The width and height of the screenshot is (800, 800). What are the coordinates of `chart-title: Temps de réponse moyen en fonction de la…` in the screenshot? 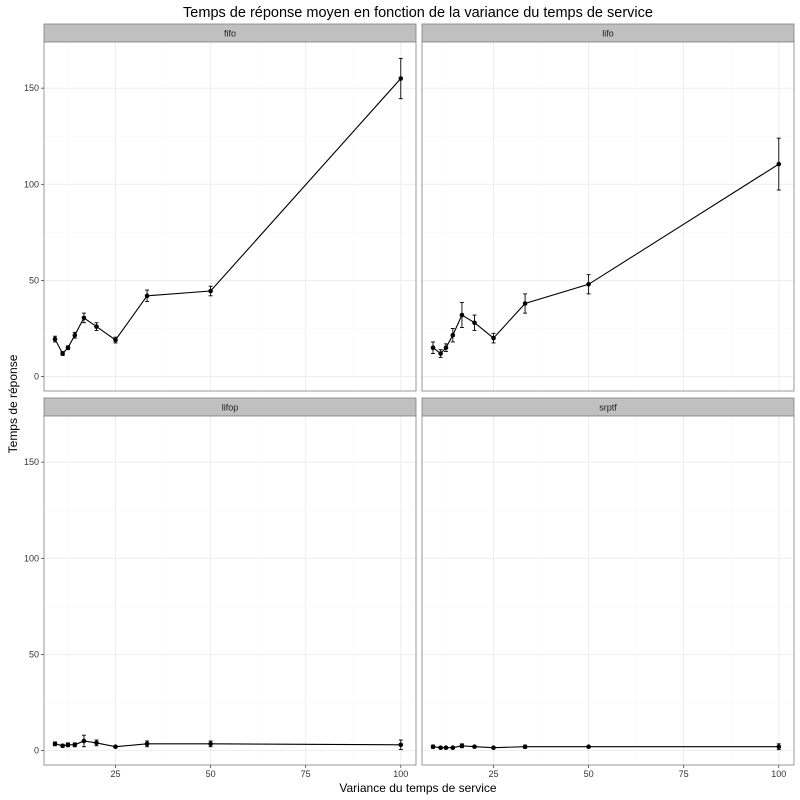 It's located at (418, 13).